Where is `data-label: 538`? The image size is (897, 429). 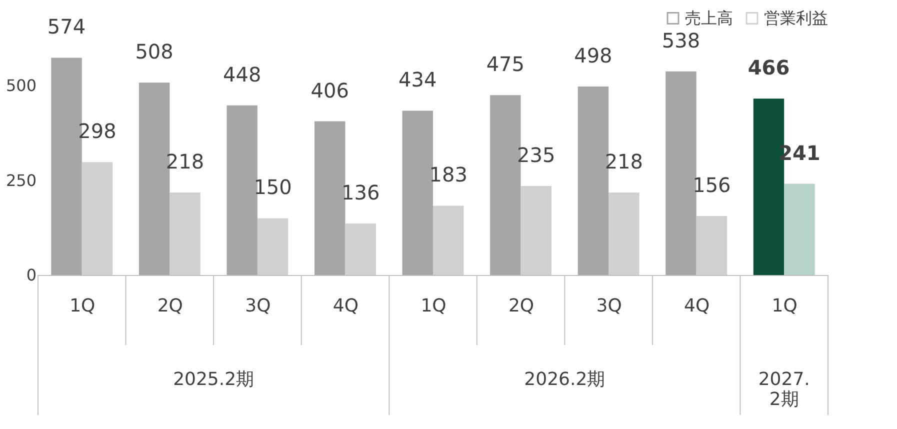 data-label: 538 is located at coordinates (681, 40).